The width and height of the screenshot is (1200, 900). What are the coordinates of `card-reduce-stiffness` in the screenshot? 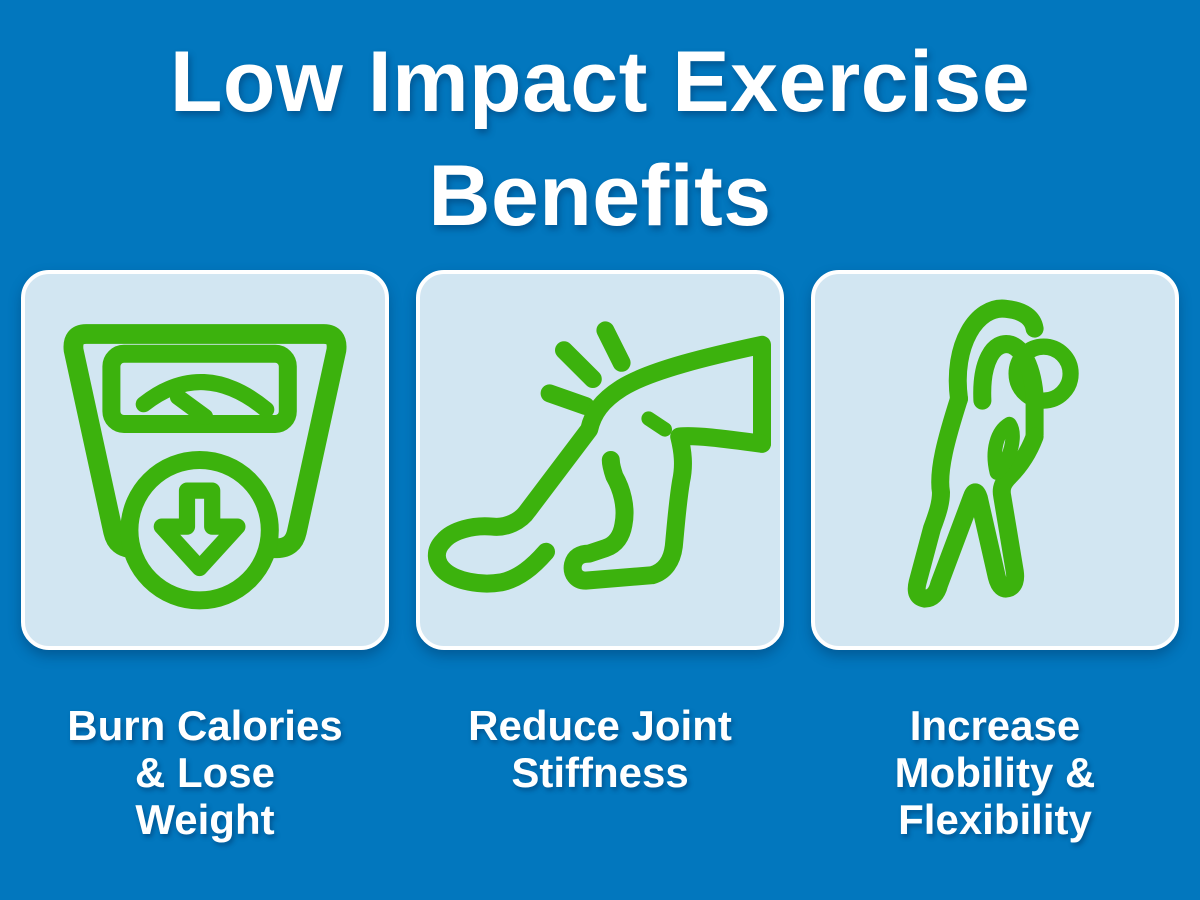 It's located at (600, 460).